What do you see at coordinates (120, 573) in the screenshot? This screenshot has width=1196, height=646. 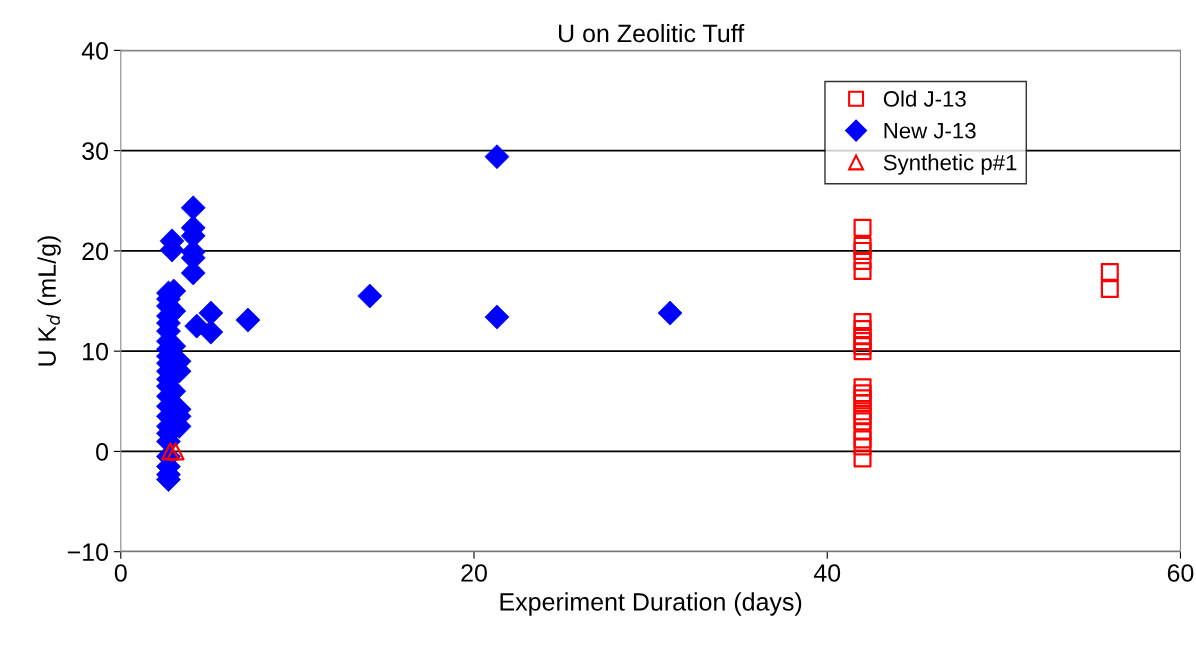 I see `x-tick-label: 0` at bounding box center [120, 573].